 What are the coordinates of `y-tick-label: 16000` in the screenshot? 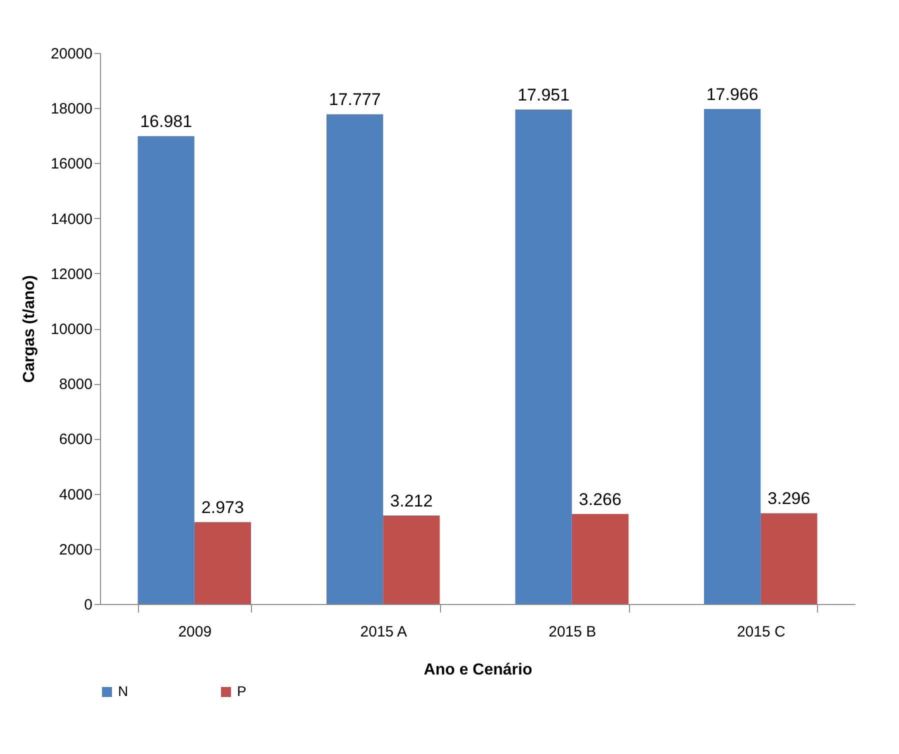 It's located at (71, 164).